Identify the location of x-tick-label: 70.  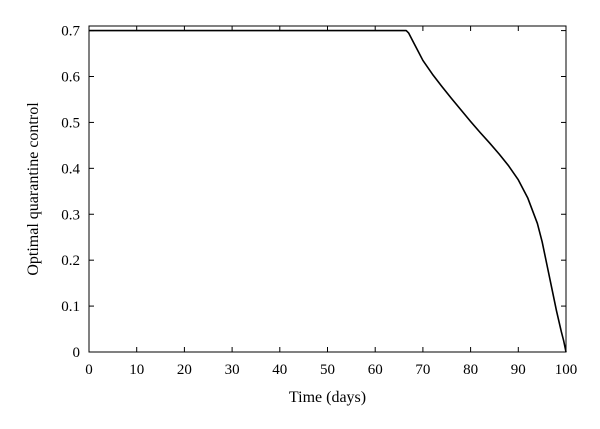
(422, 370).